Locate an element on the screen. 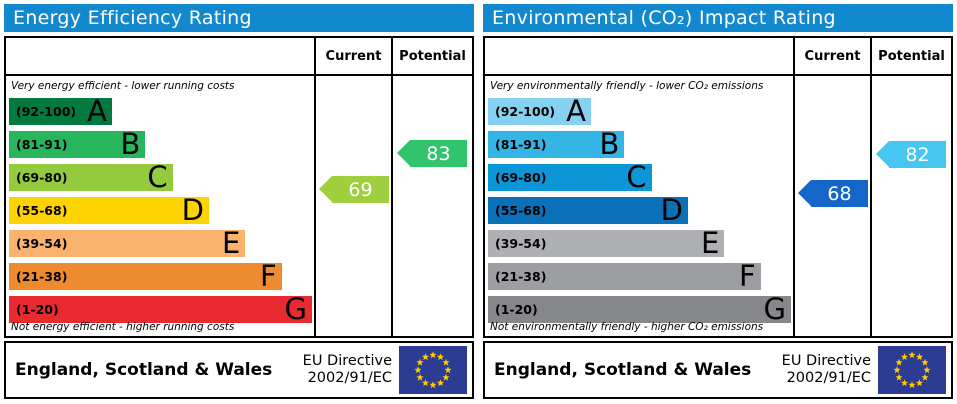 This screenshot has width=957, height=404. potential-rating-number: 83 is located at coordinates (438, 153).